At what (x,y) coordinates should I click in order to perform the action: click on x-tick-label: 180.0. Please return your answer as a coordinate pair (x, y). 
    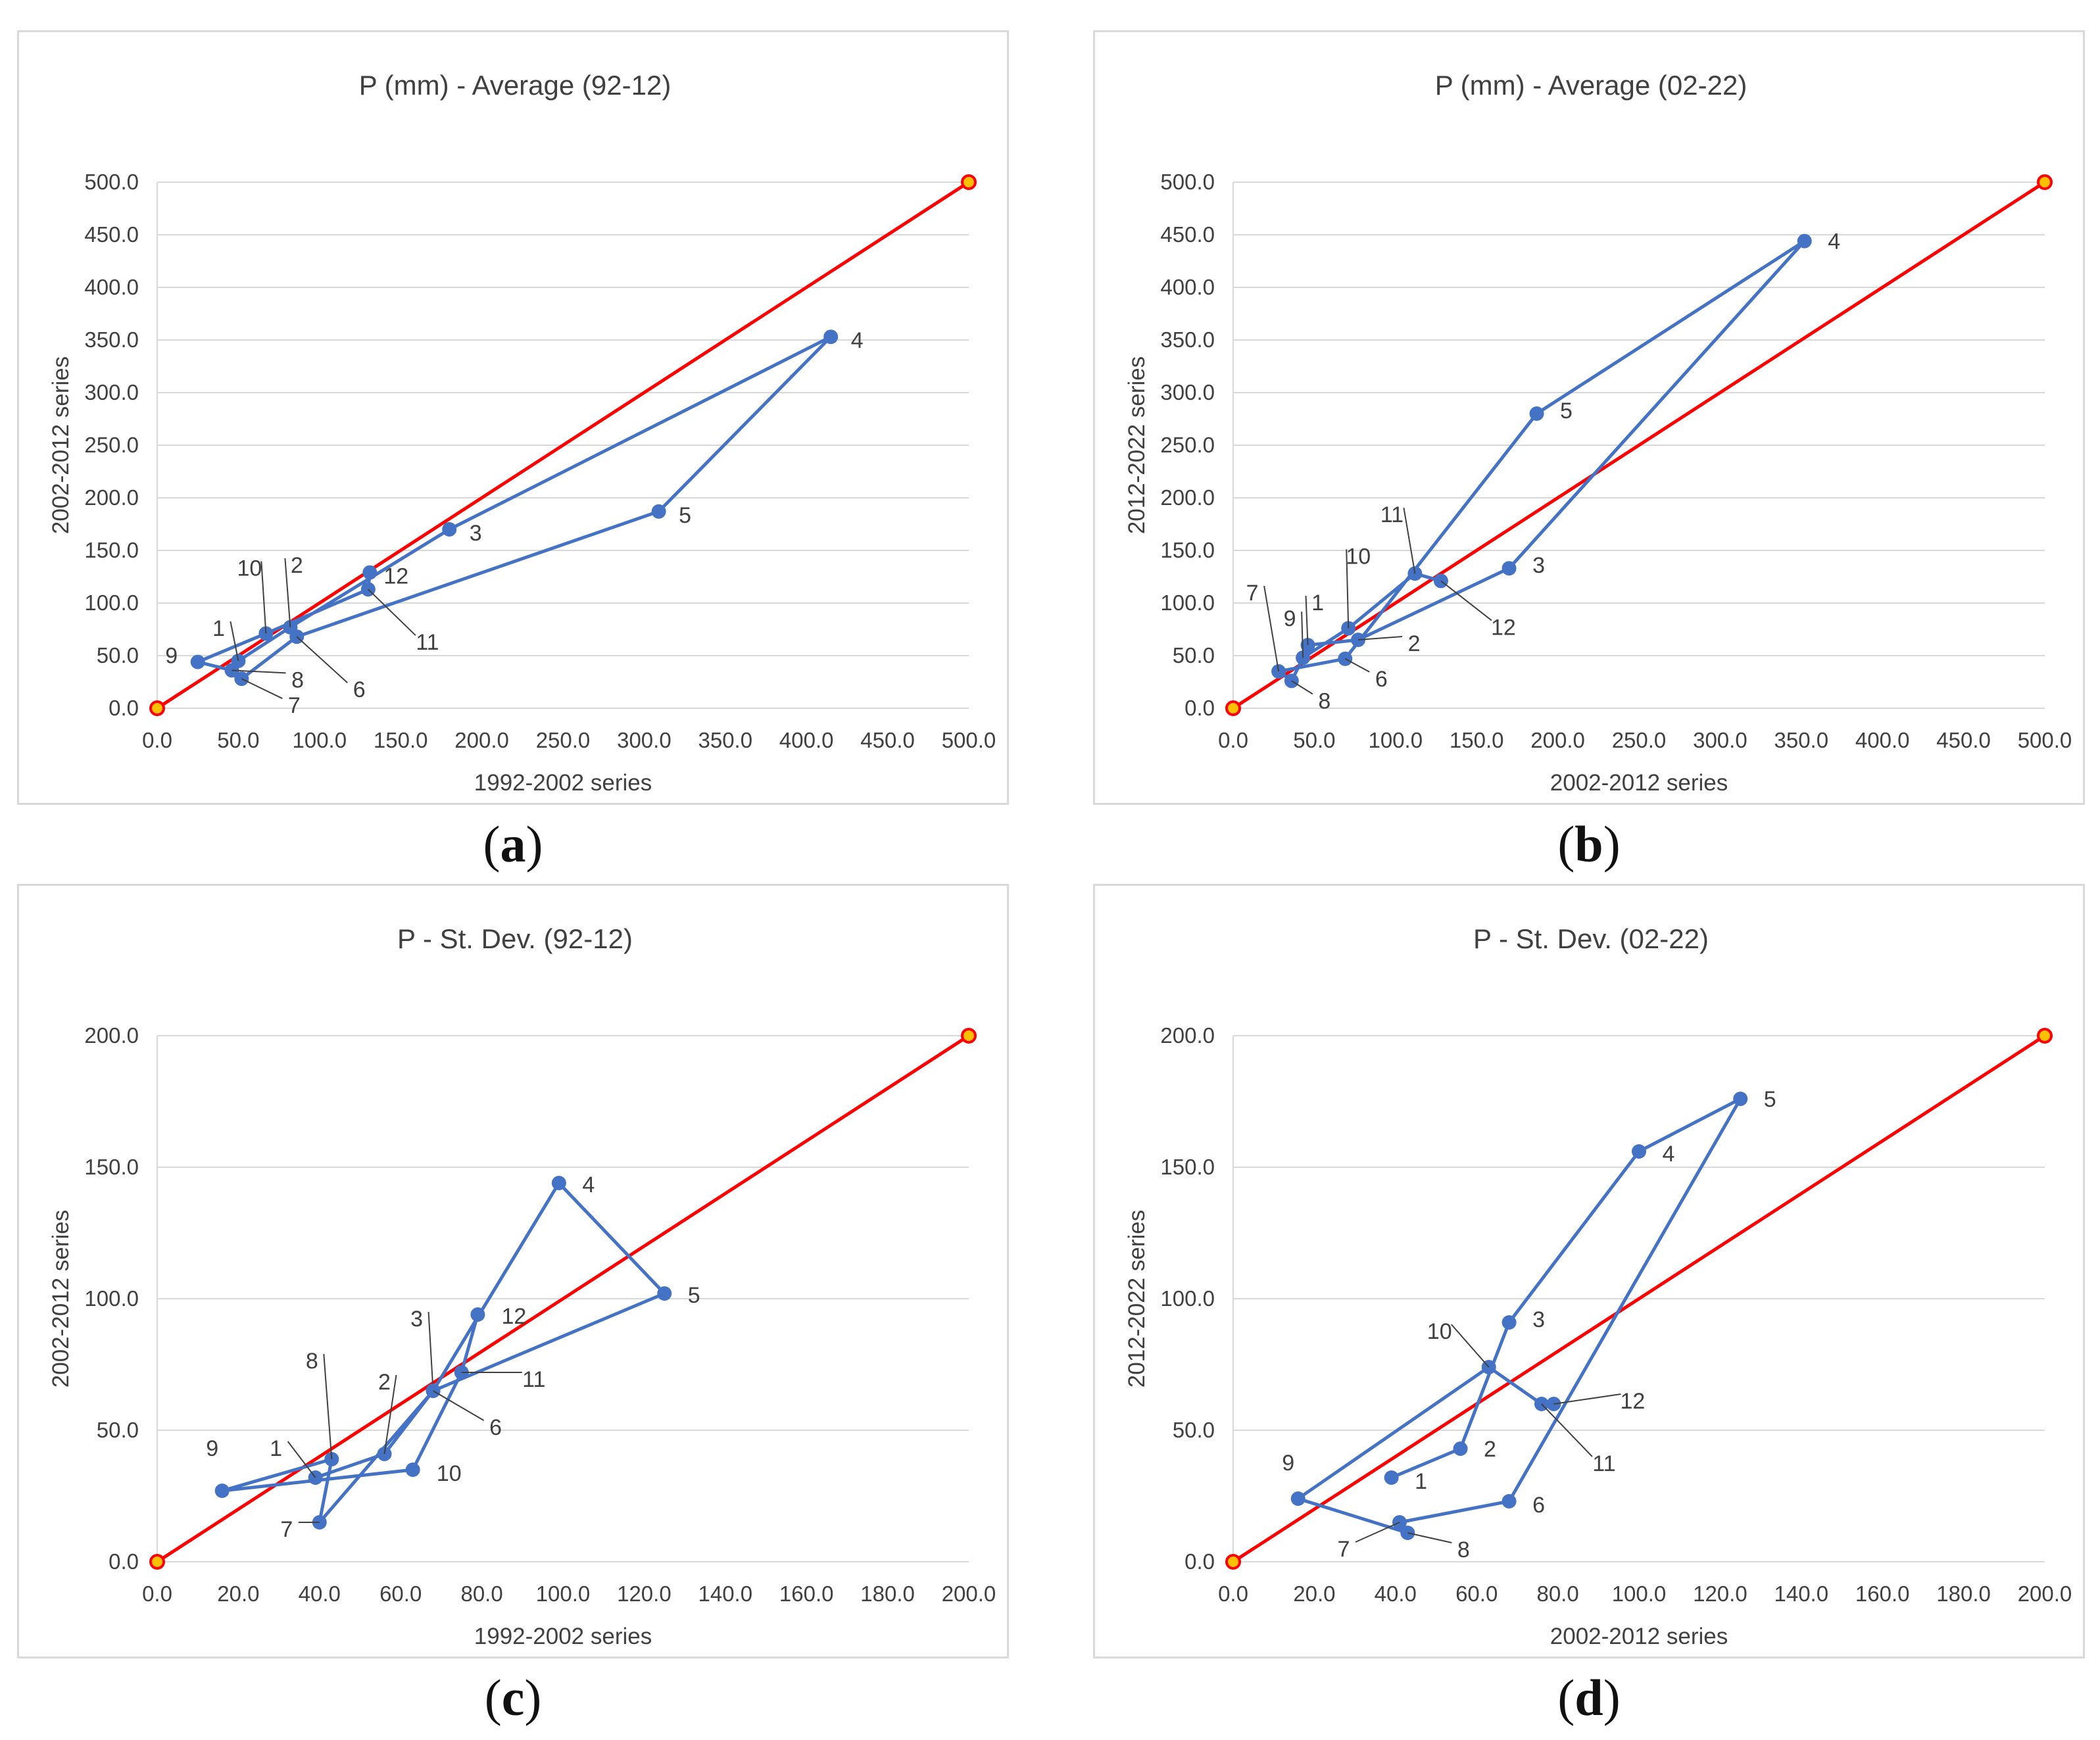
    Looking at the image, I should click on (1963, 1594).